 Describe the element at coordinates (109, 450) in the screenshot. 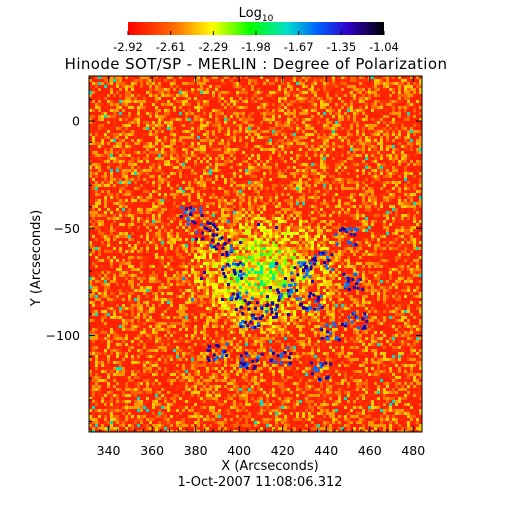

I see `x-tick-label: 340` at that location.